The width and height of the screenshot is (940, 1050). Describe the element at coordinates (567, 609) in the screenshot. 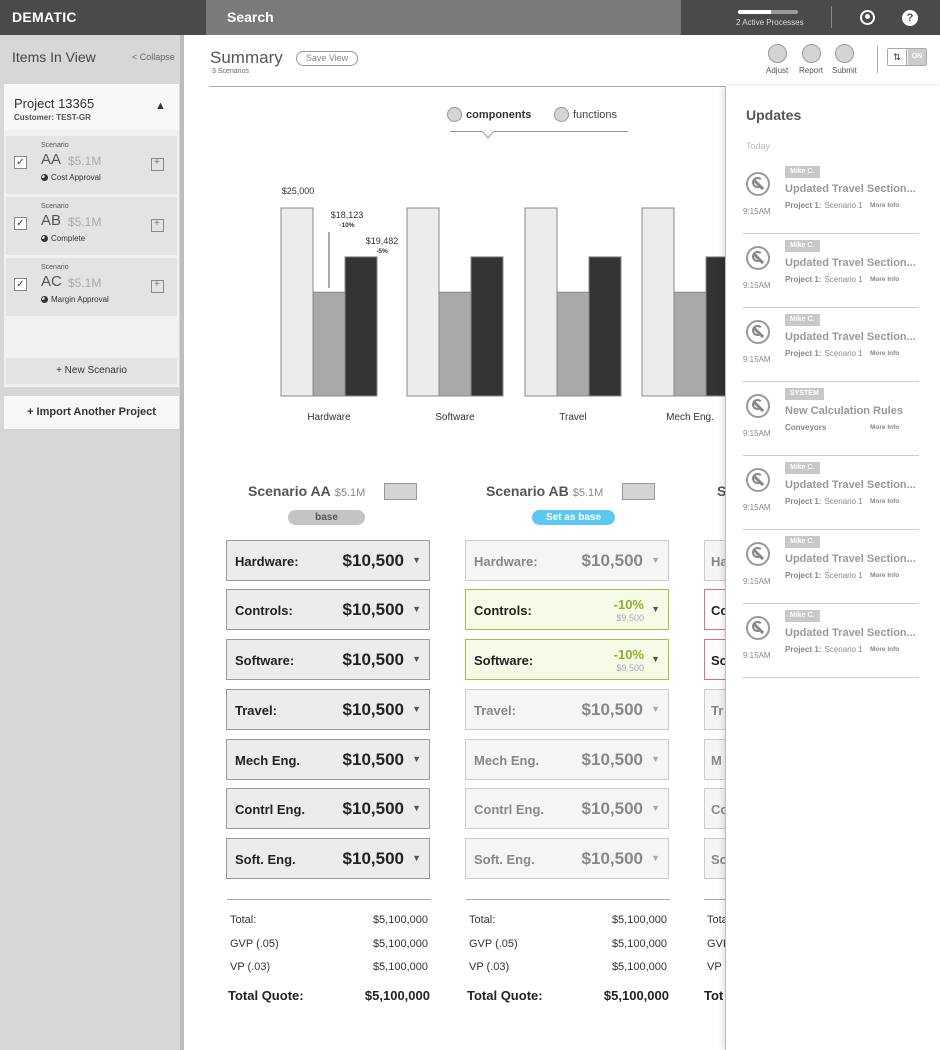

I see `cost-field-controls: Controls: -10% $9,500 ▼` at that location.